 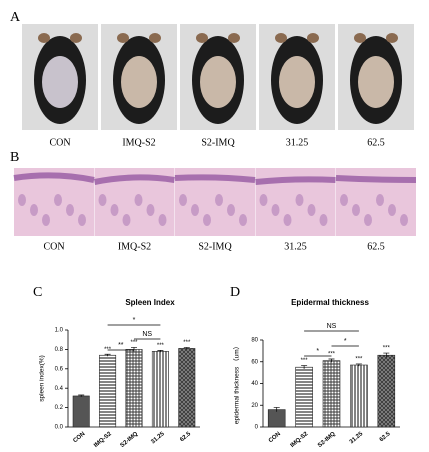 What do you see at coordinates (254, 362) in the screenshot?
I see `y-tick-label: 60` at bounding box center [254, 362].